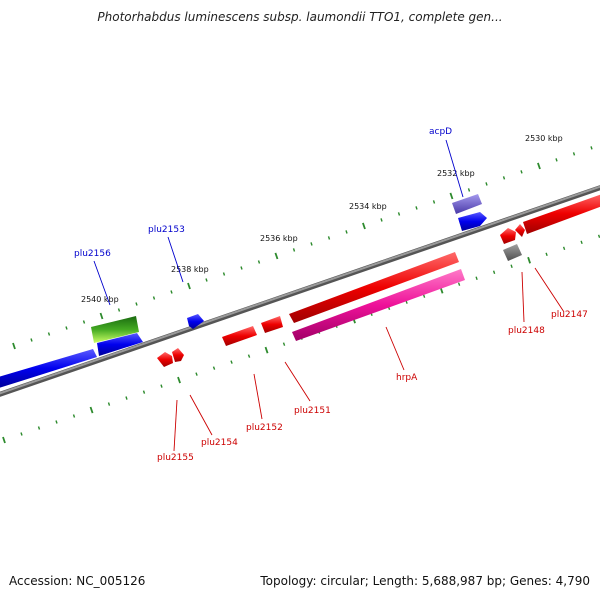 The height and width of the screenshot is (600, 600). I want to click on leader-plu2152, so click(258, 396).